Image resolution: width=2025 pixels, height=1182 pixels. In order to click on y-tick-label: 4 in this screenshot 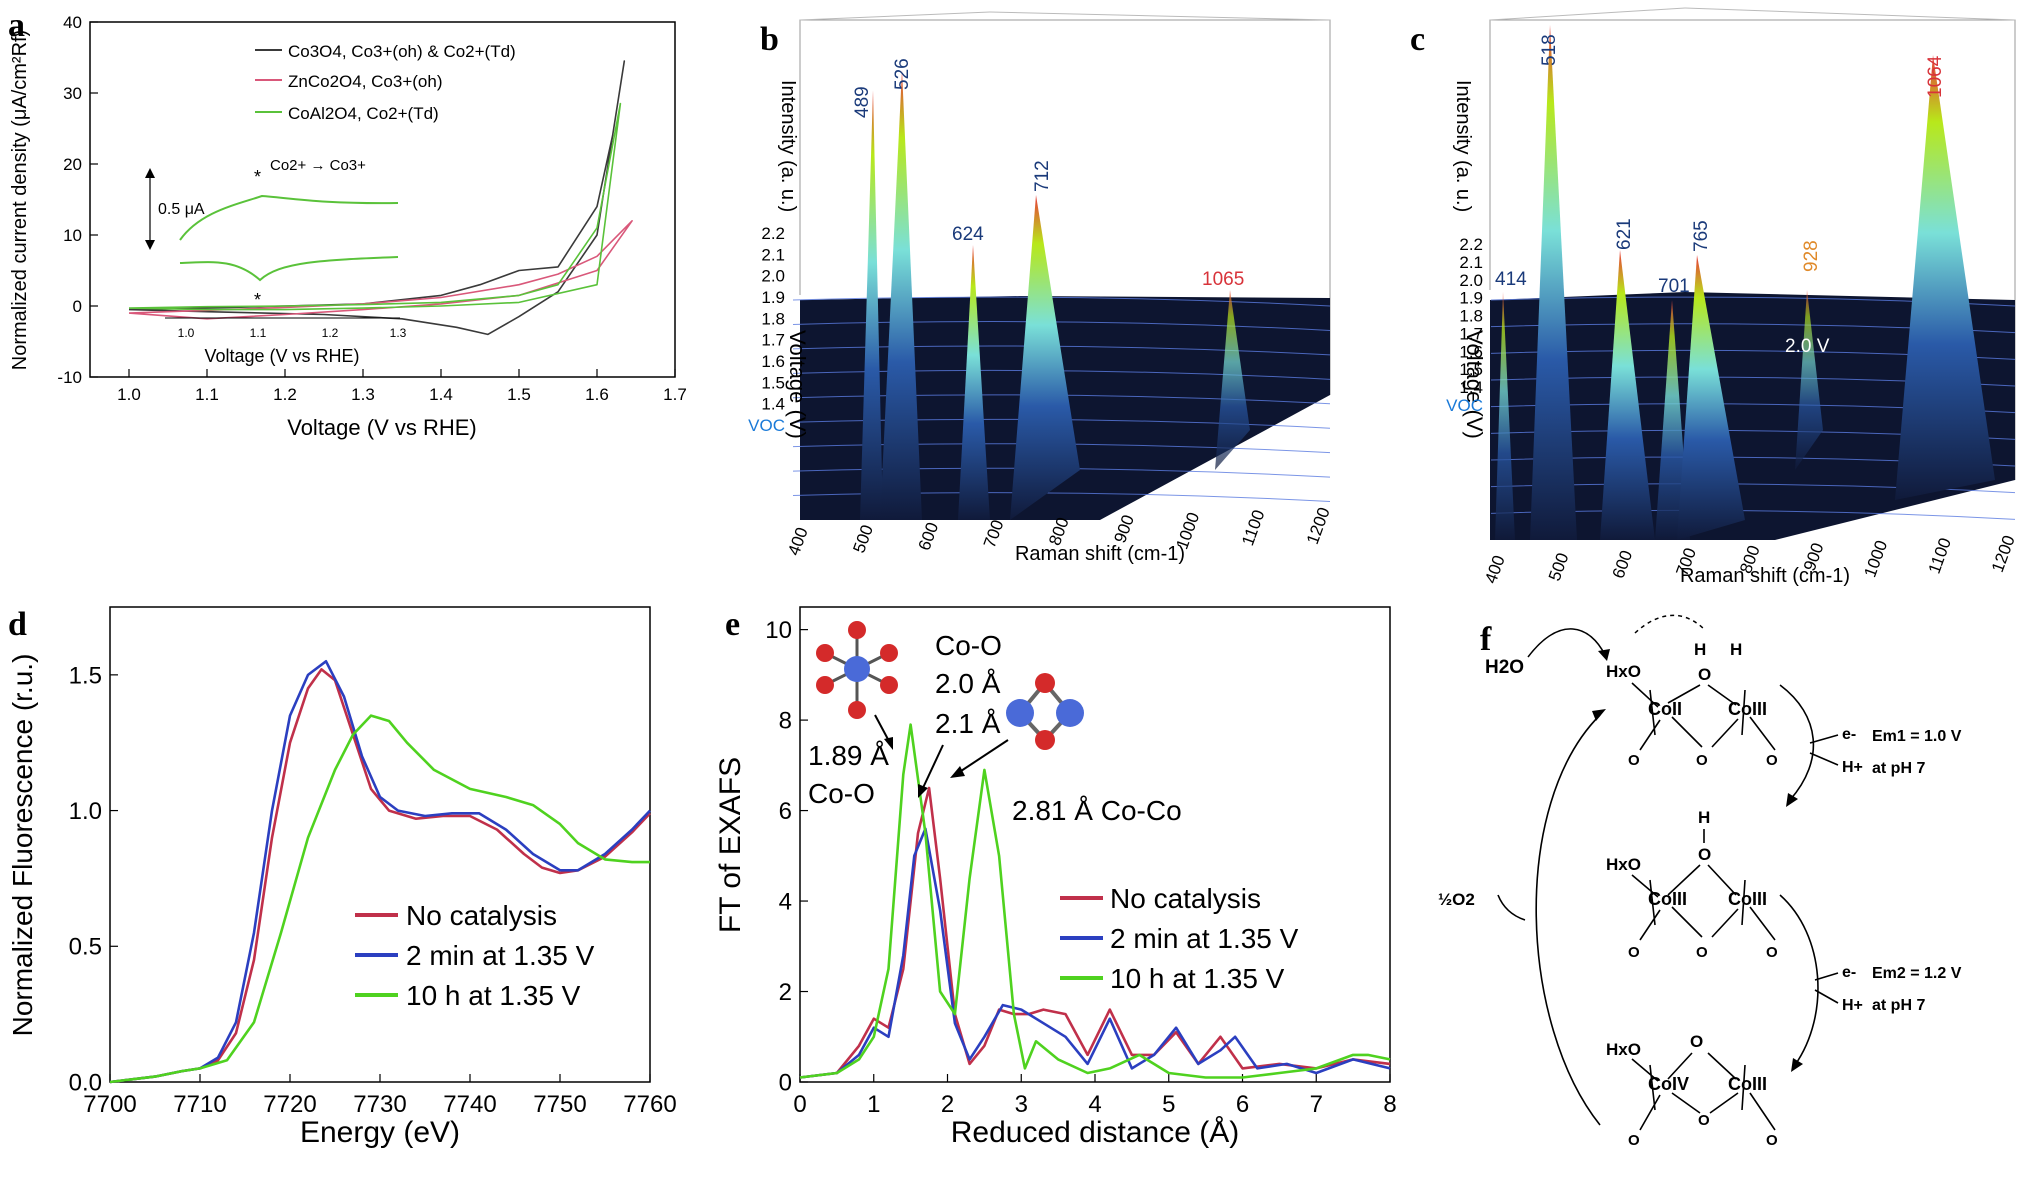, I will do `click(785, 901)`.